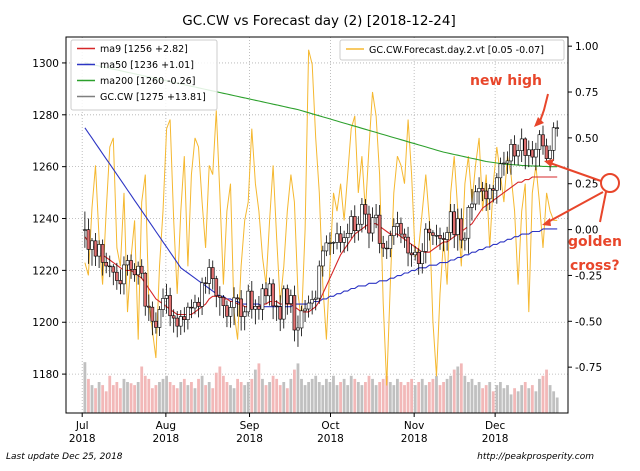  I want to click on y-right-tick-label: -0.50, so click(588, 322).